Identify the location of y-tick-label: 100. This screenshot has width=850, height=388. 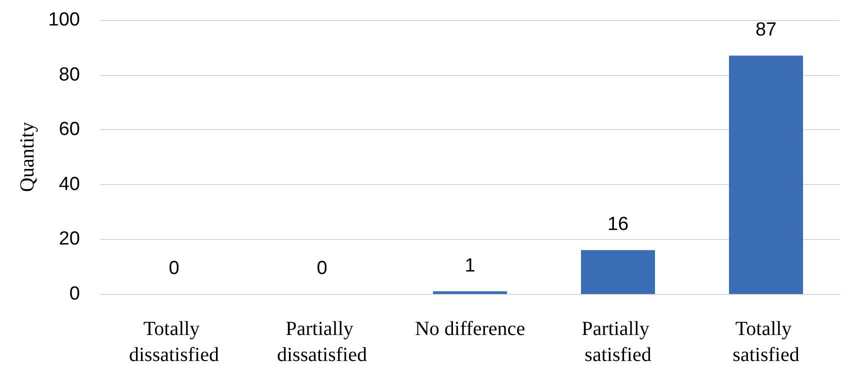
(64, 20).